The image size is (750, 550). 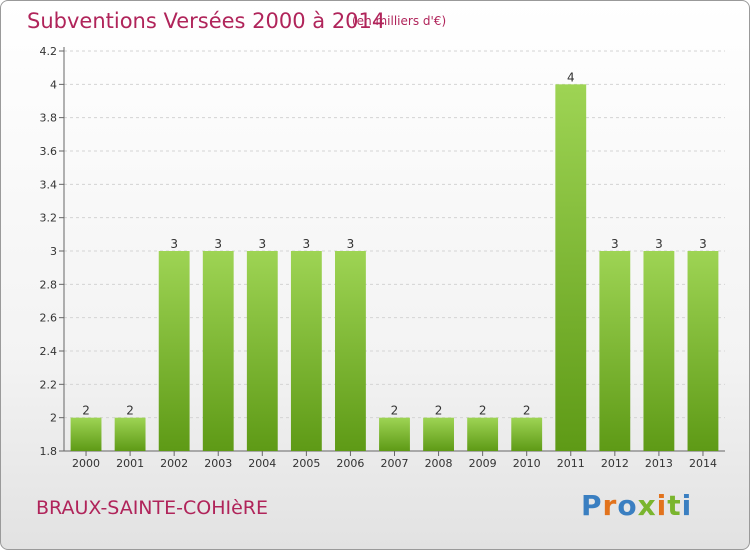 I want to click on logo-letter: P, so click(x=592, y=505).